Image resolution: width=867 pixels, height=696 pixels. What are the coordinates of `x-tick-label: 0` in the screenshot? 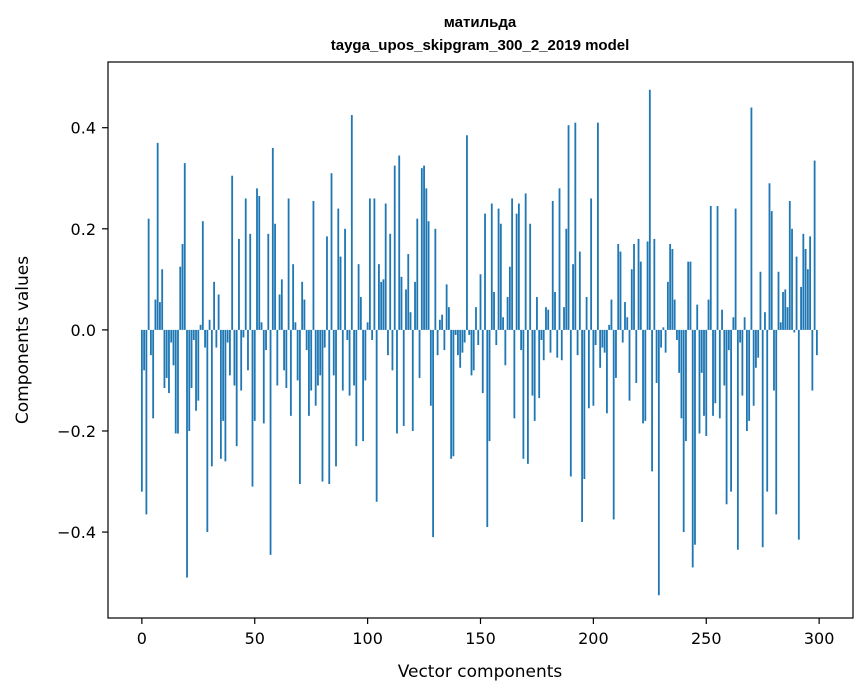 It's located at (142, 638).